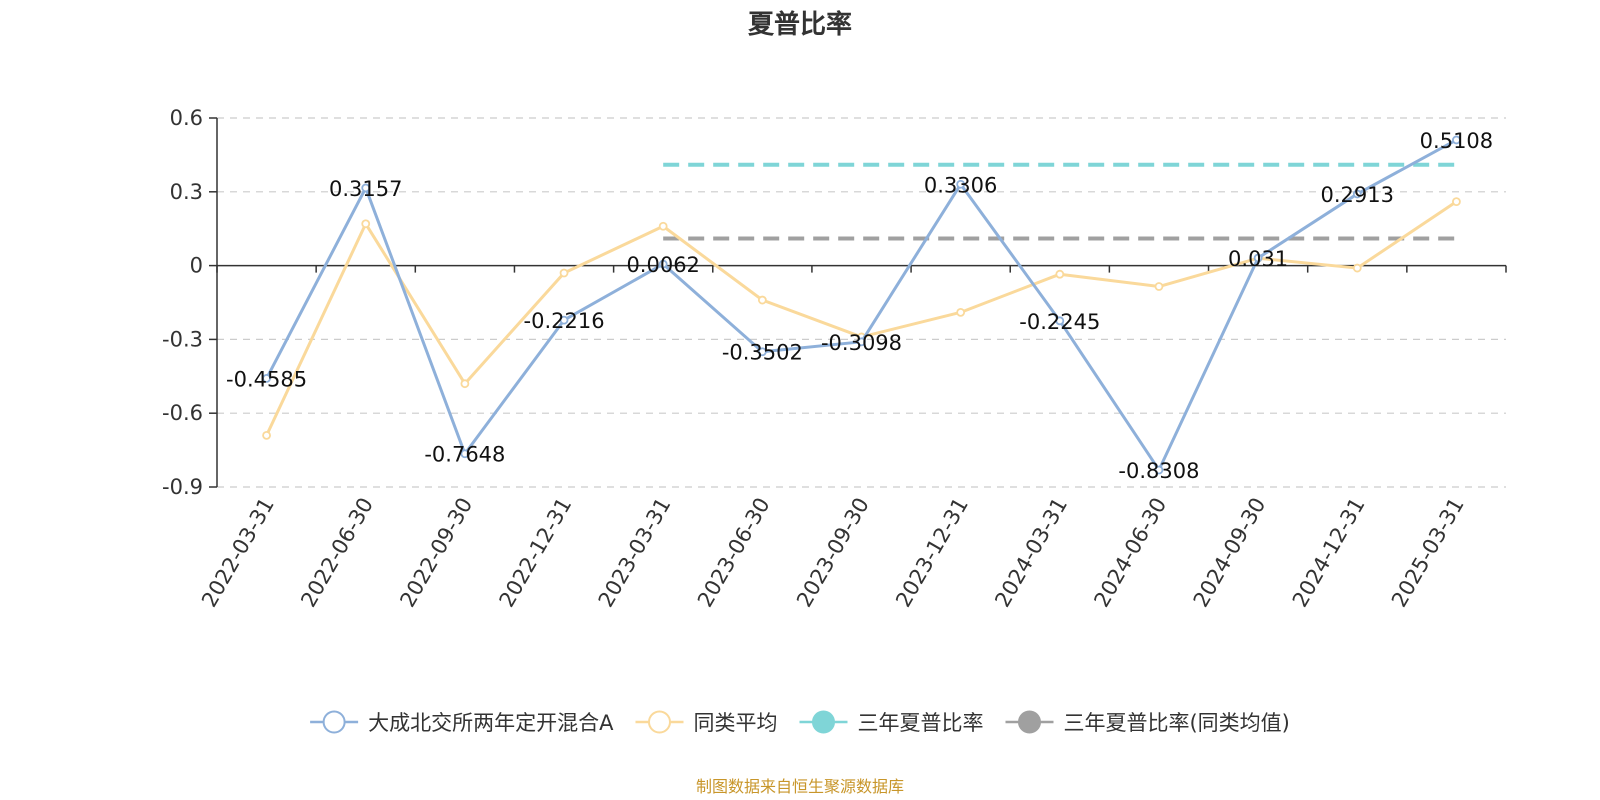 This screenshot has width=1600, height=800. I want to click on legend-label: 大成北交所两年定开混合A, so click(491, 723).